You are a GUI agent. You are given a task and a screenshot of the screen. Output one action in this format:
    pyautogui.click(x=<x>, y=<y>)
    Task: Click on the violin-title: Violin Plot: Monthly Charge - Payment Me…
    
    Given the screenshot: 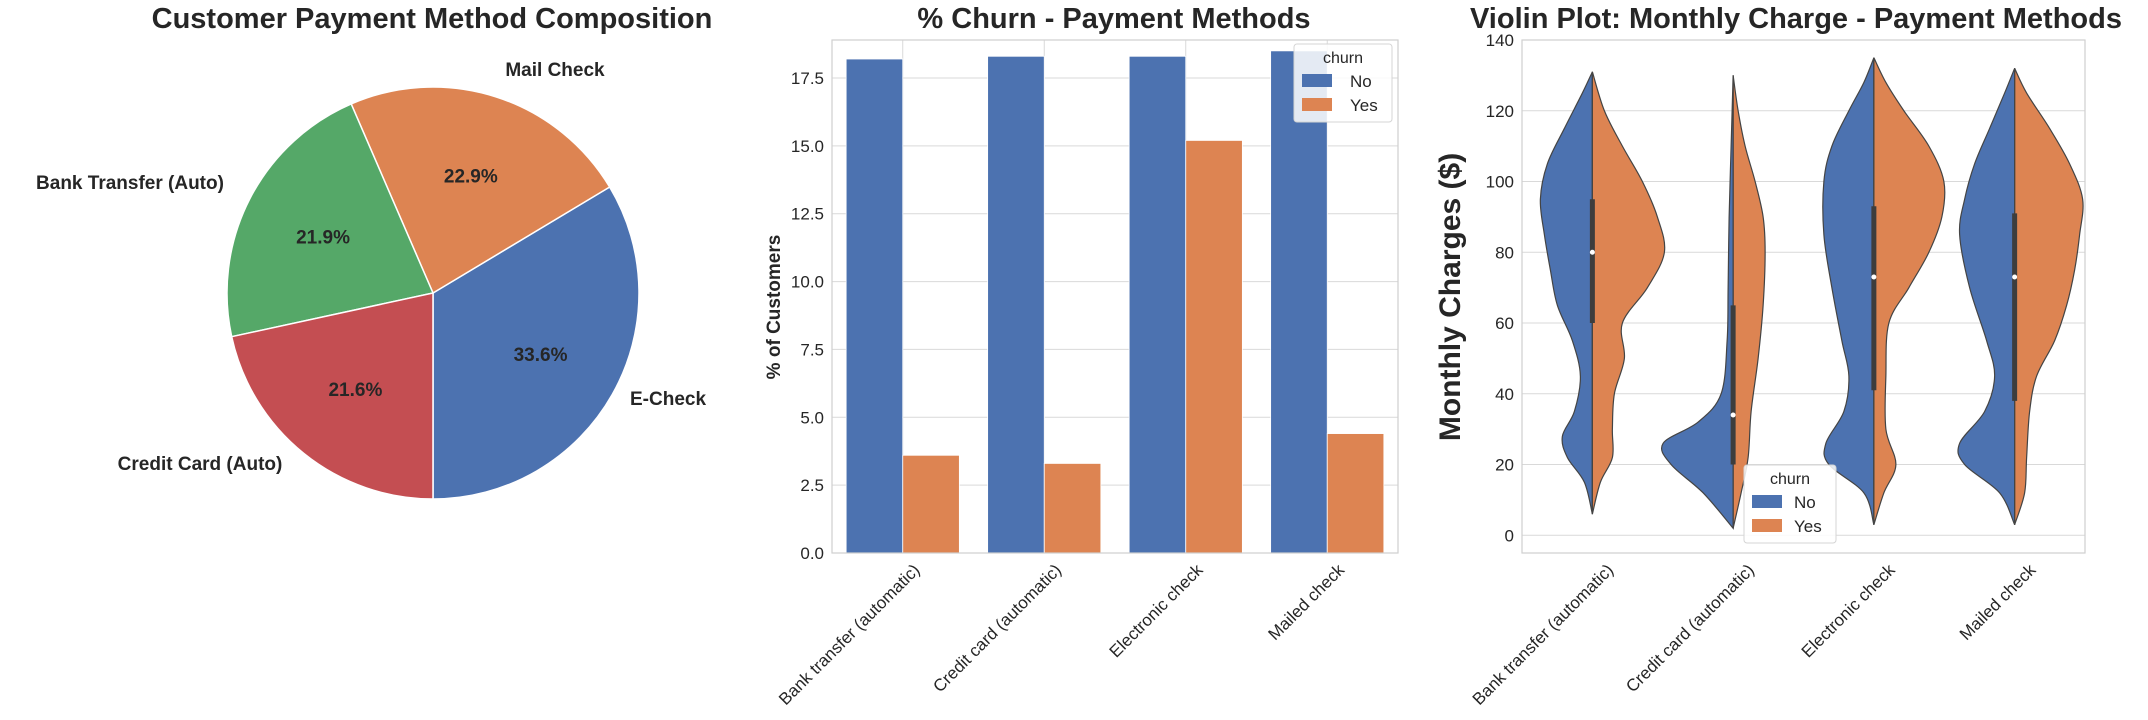 What is the action you would take?
    pyautogui.click(x=1796, y=19)
    